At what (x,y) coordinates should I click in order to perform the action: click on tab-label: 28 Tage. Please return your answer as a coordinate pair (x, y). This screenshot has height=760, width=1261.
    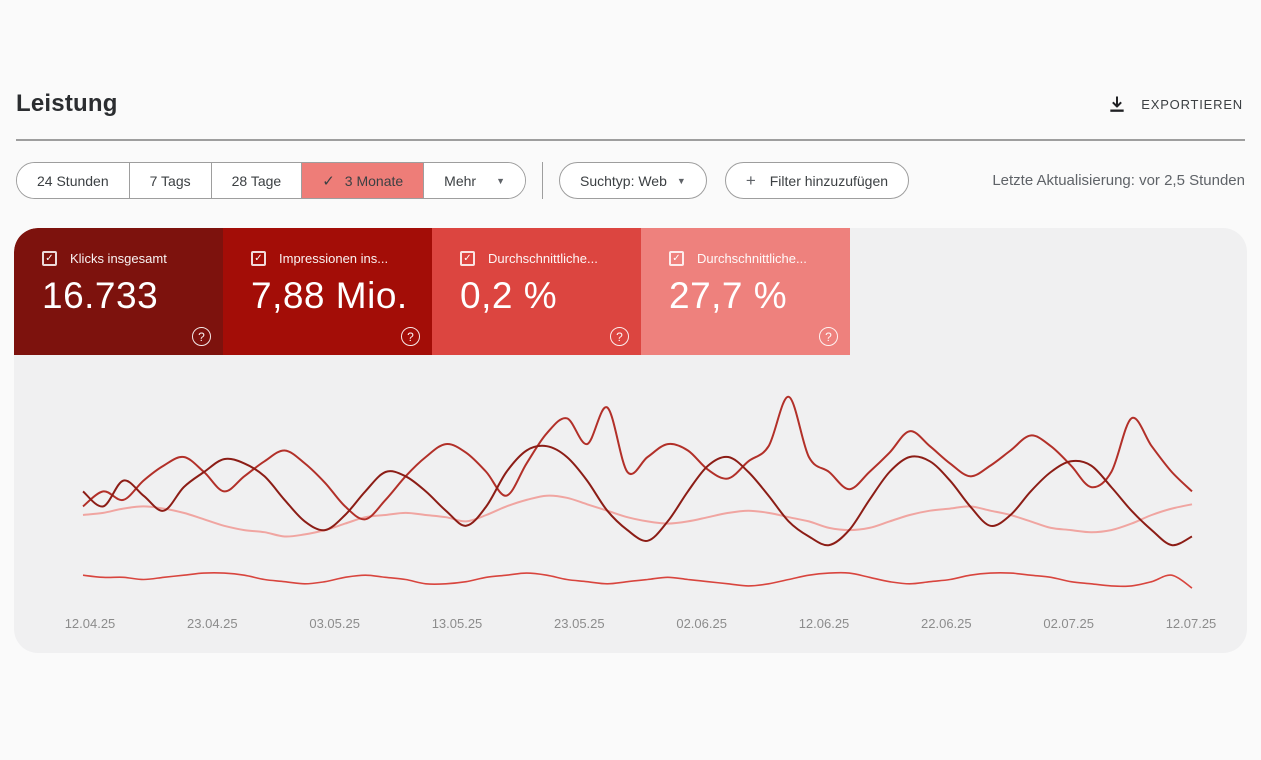
    Looking at the image, I should click on (256, 180).